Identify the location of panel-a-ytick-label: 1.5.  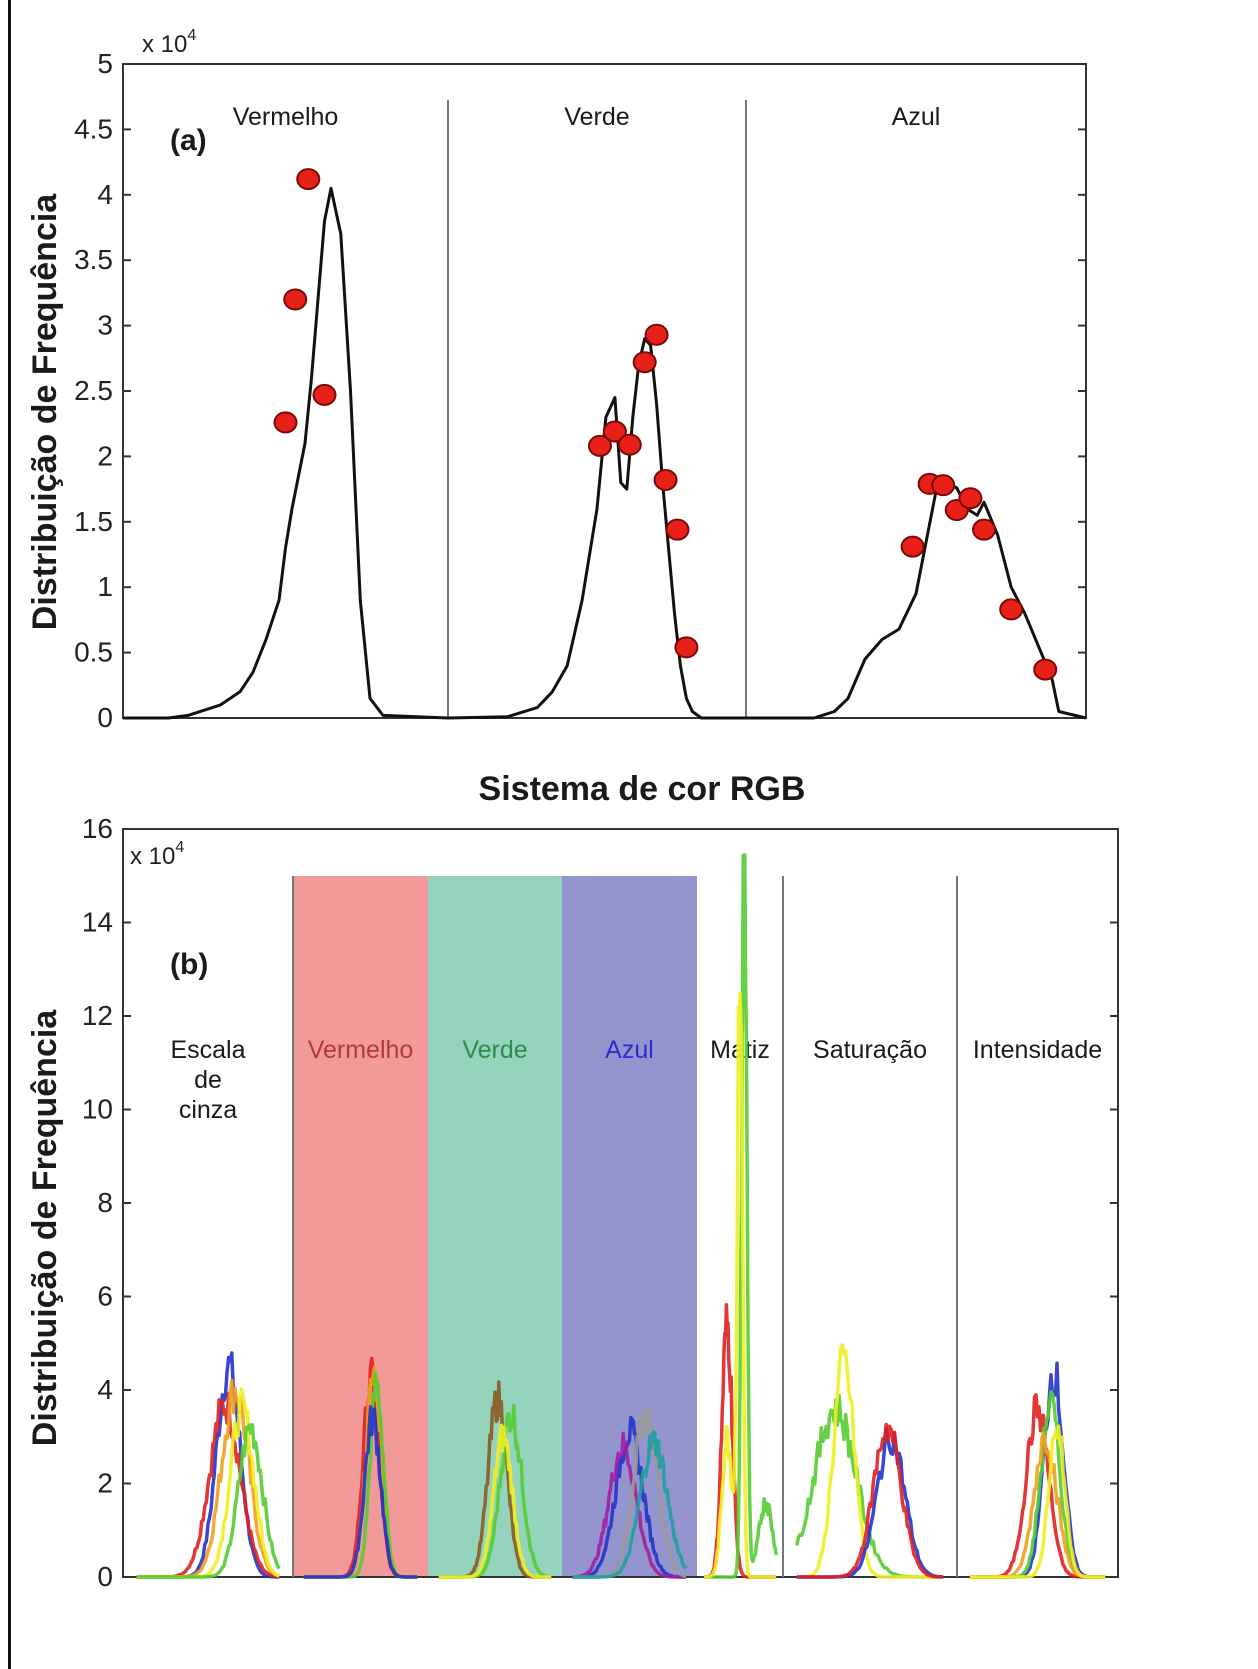
(93, 521).